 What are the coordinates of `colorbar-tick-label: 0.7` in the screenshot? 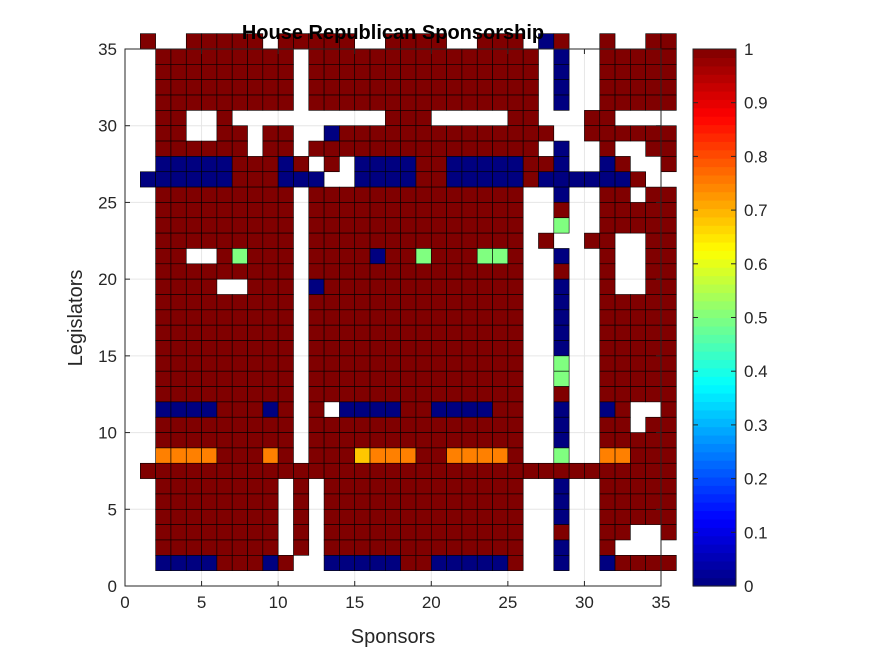 It's located at (756, 210).